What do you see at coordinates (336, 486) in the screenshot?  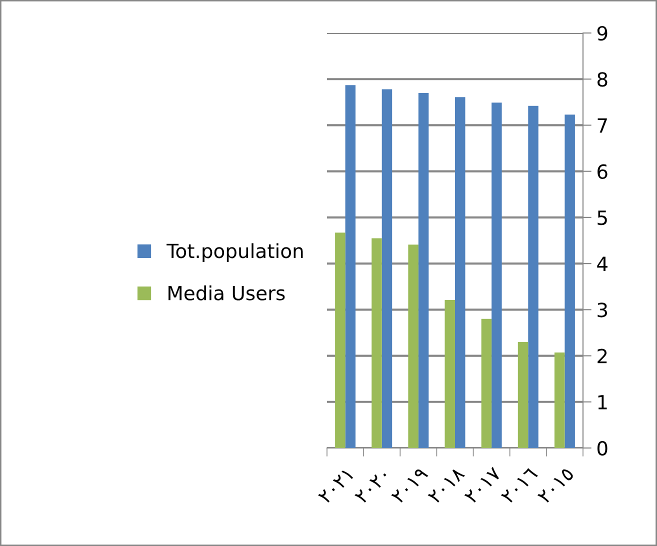 I see `x-tick-label: ٢٠٢١` at bounding box center [336, 486].